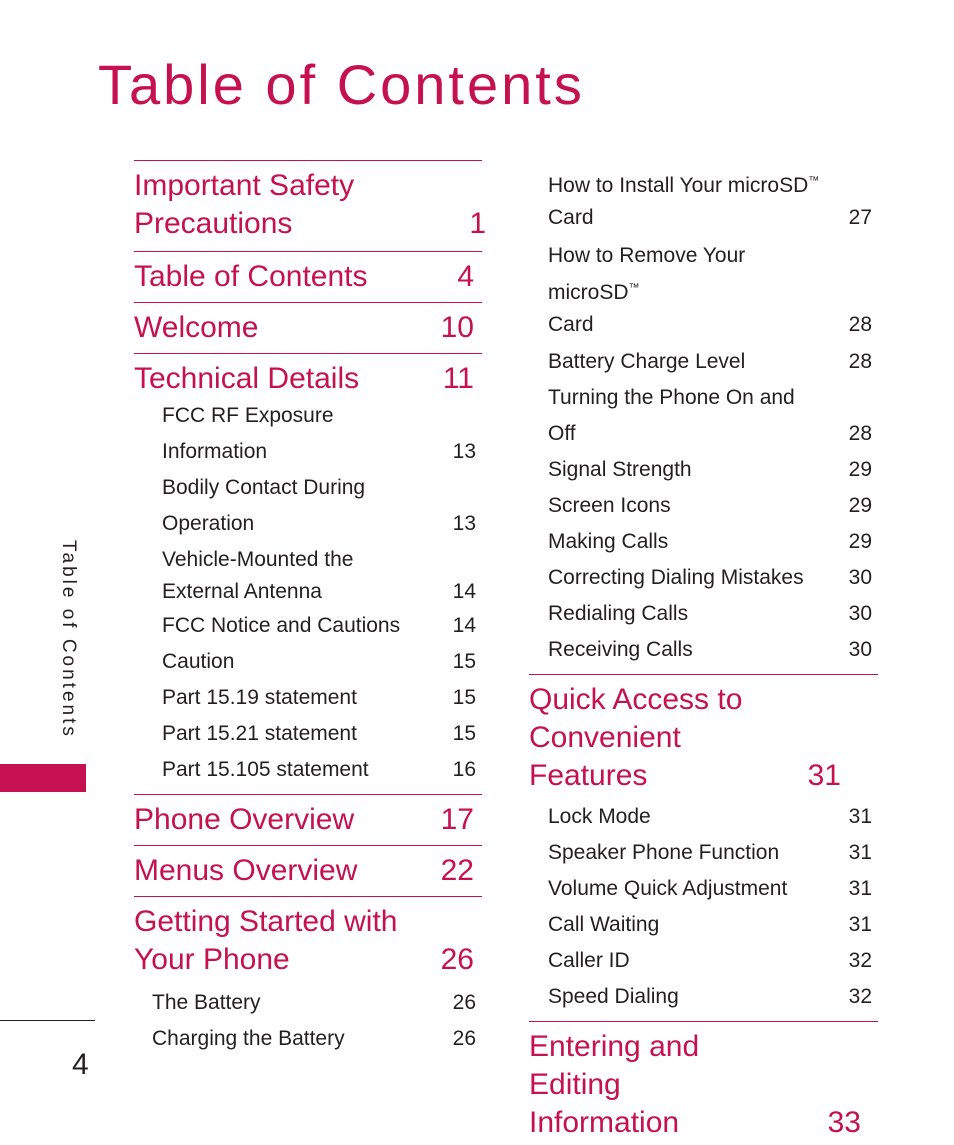 This screenshot has height=1145, width=954. What do you see at coordinates (713, 817) in the screenshot?
I see `toc-item: Lock Mode 31` at bounding box center [713, 817].